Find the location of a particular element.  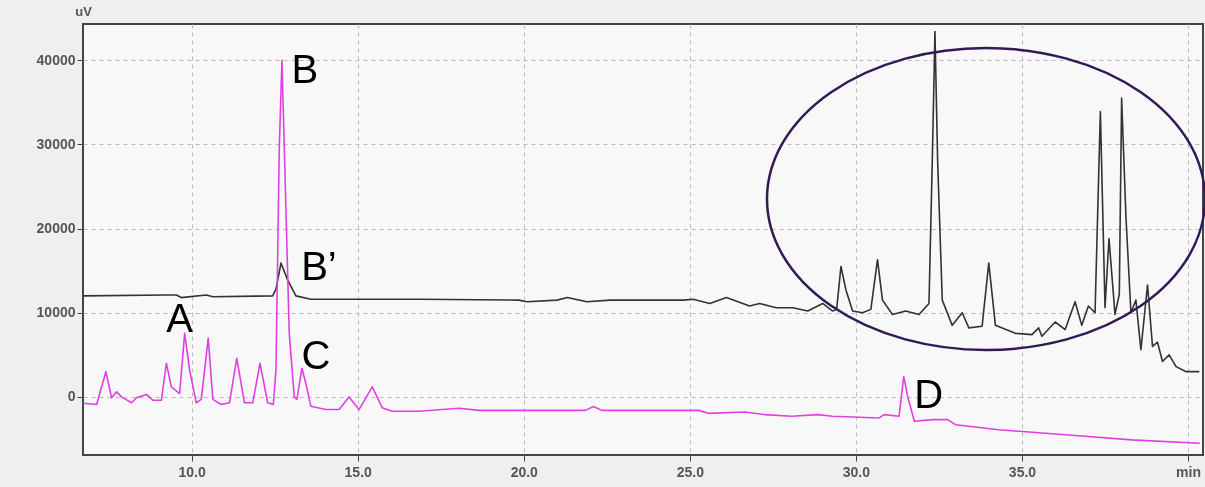

x-tick-label: 20.0 is located at coordinates (524, 471).